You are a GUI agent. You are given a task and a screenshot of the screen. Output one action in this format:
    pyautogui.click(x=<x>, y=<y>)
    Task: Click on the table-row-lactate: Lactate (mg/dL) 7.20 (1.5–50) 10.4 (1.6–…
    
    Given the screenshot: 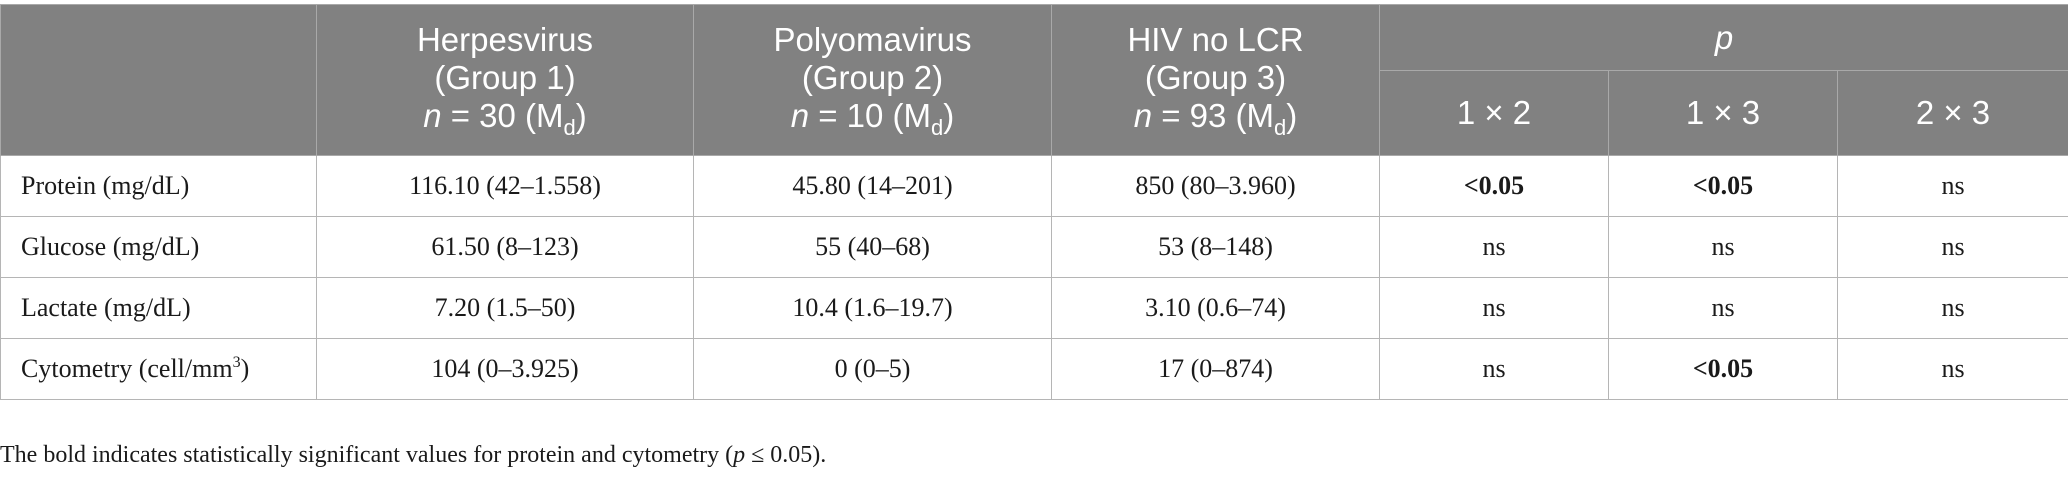 What is the action you would take?
    pyautogui.click(x=1034, y=308)
    